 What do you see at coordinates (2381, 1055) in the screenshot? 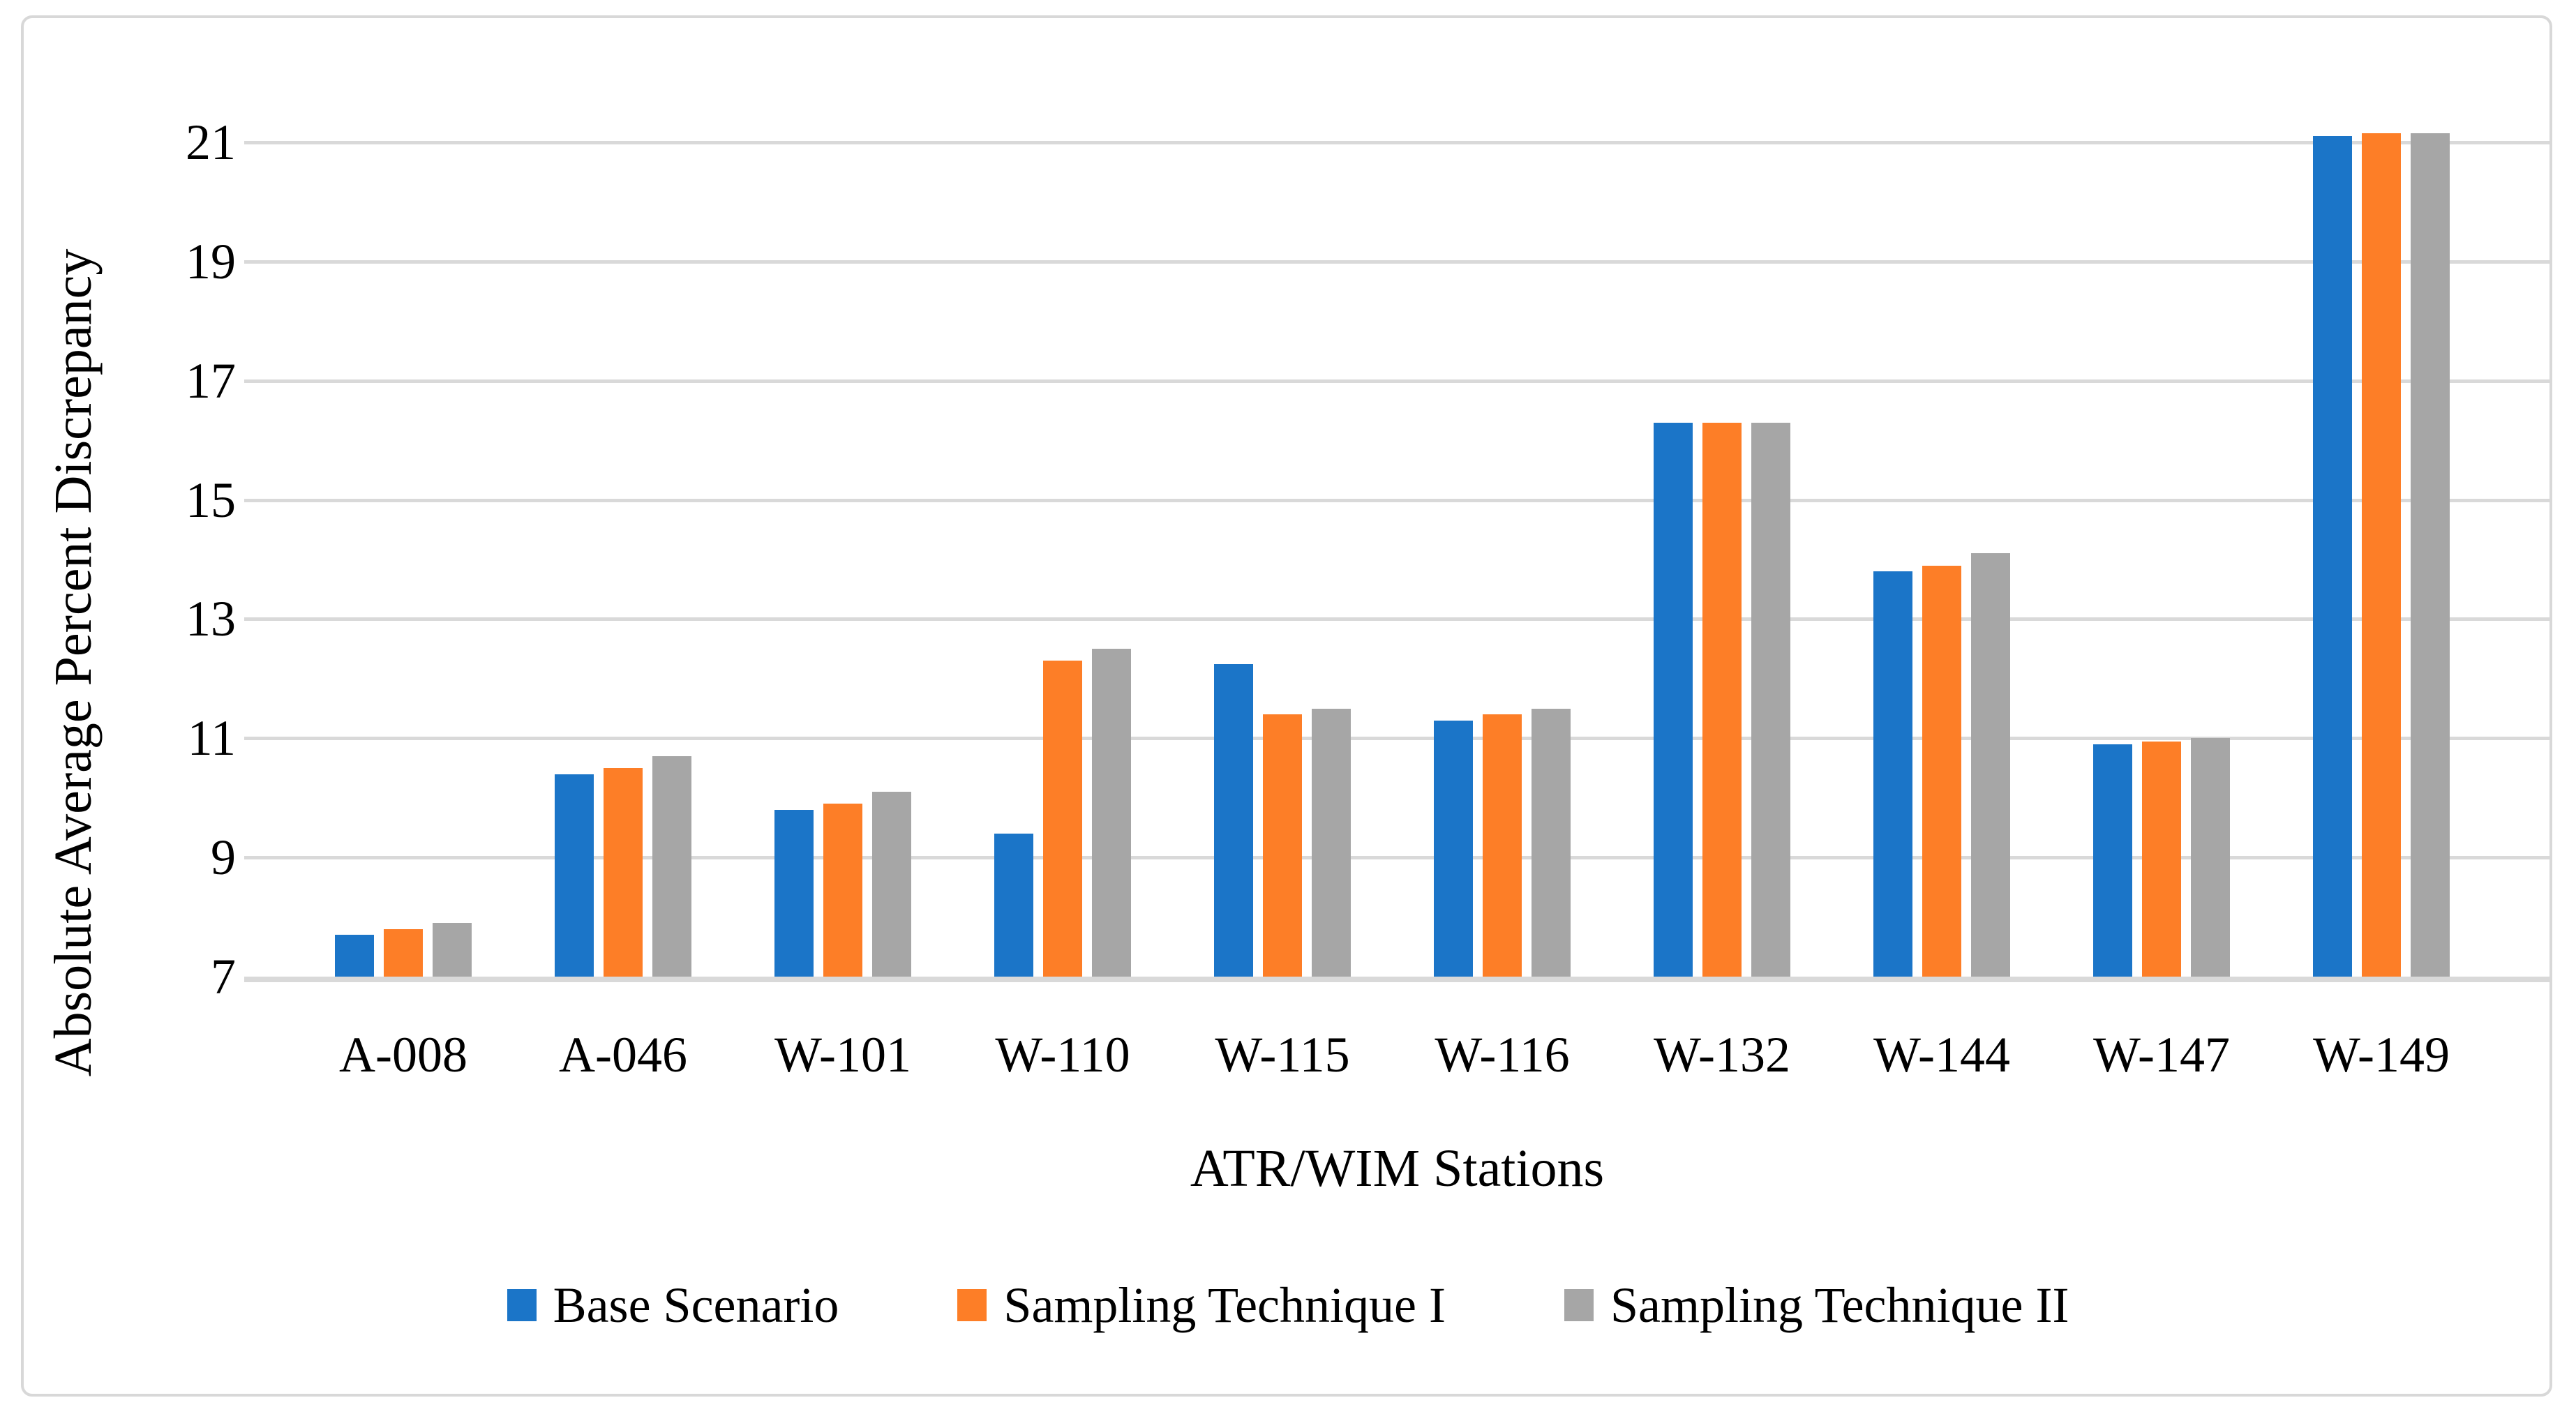
I see `x-tick-label: W-149` at bounding box center [2381, 1055].